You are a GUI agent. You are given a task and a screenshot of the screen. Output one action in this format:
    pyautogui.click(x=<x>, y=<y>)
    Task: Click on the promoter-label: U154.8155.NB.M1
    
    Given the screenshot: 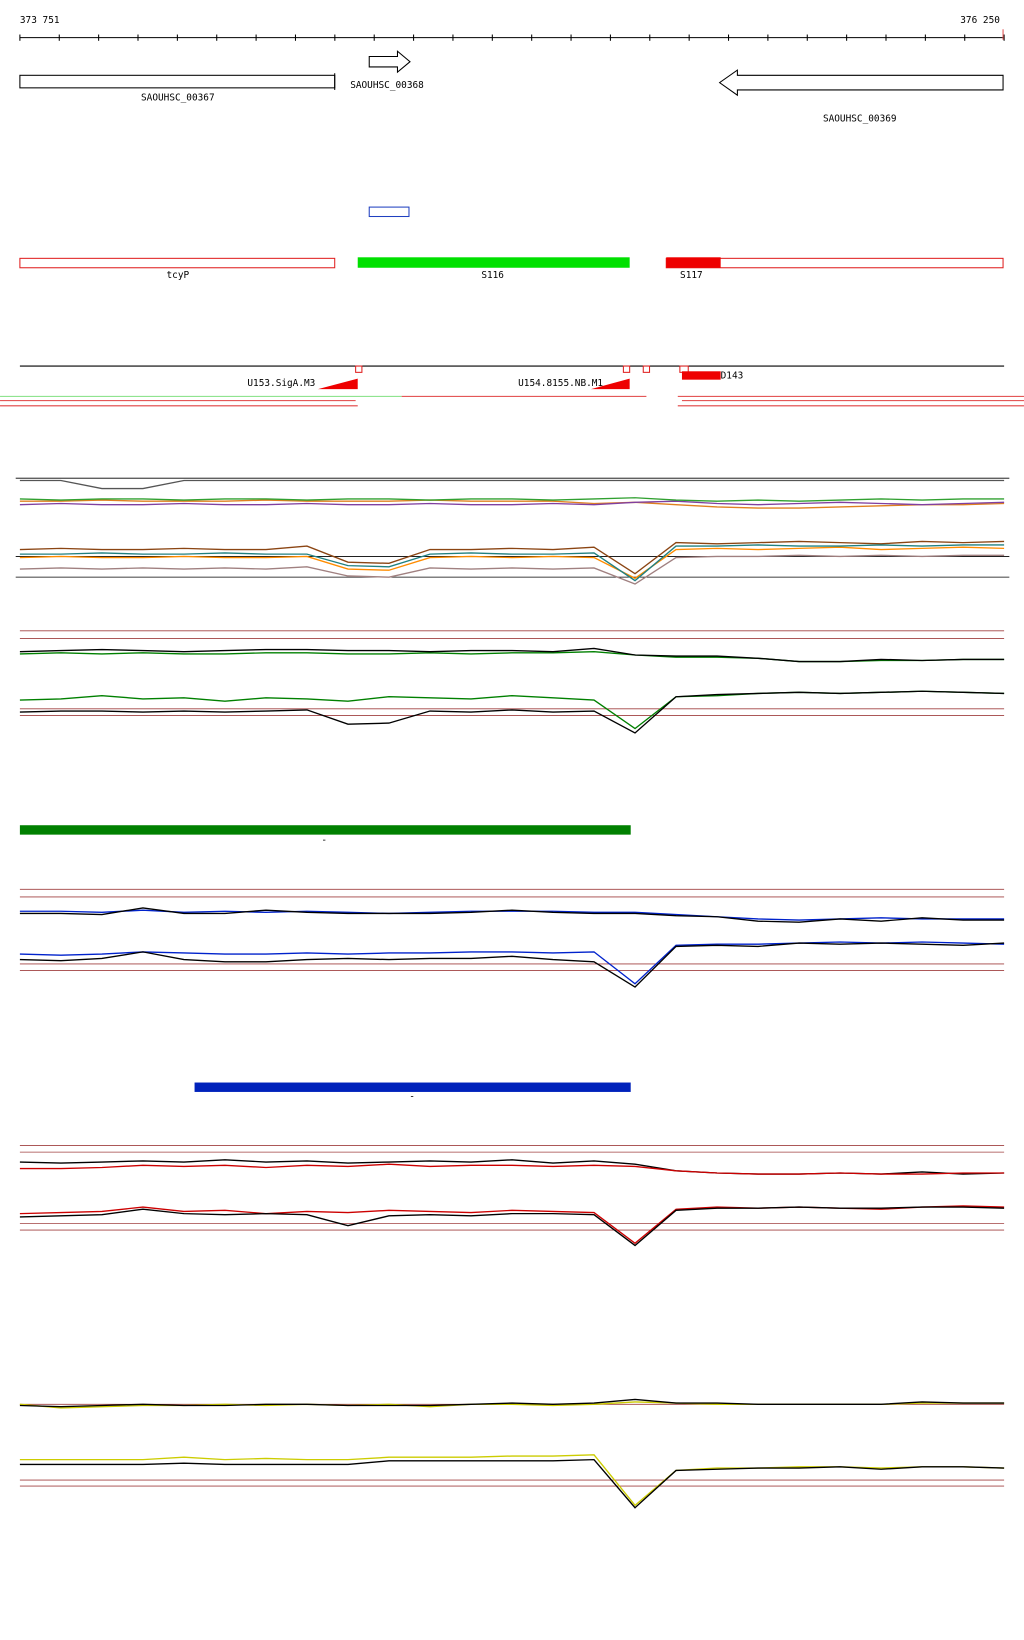 What is the action you would take?
    pyautogui.click(x=560, y=383)
    